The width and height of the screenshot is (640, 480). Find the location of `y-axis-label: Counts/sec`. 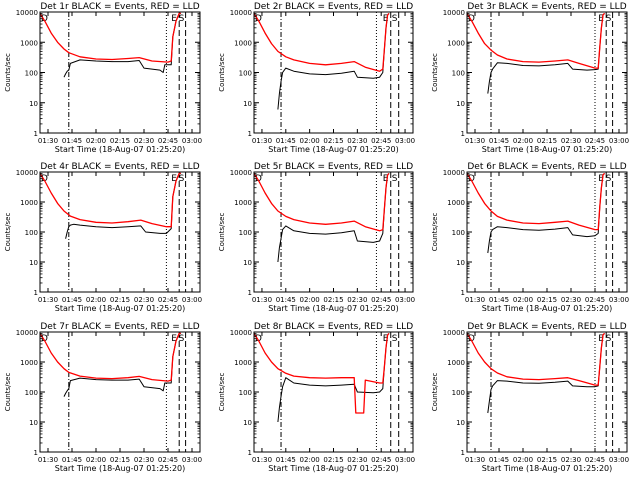

y-axis-label: Counts/sec is located at coordinates (222, 392).